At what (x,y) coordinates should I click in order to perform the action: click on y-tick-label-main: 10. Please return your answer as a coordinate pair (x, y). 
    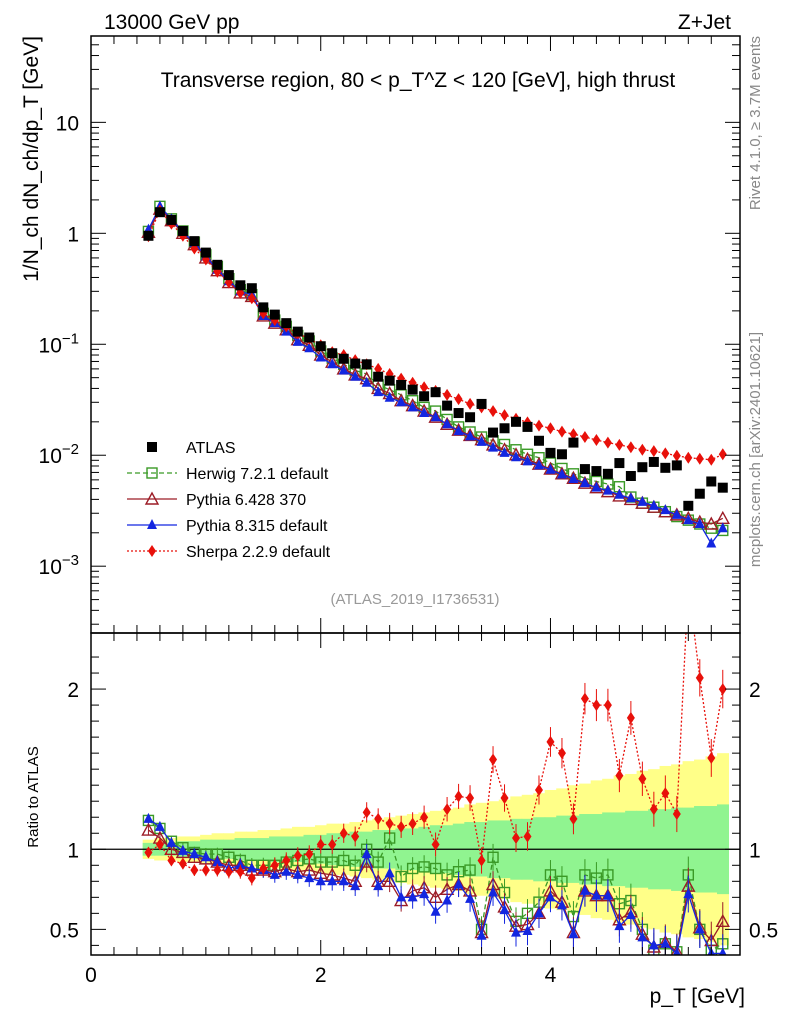
    Looking at the image, I should click on (67, 123).